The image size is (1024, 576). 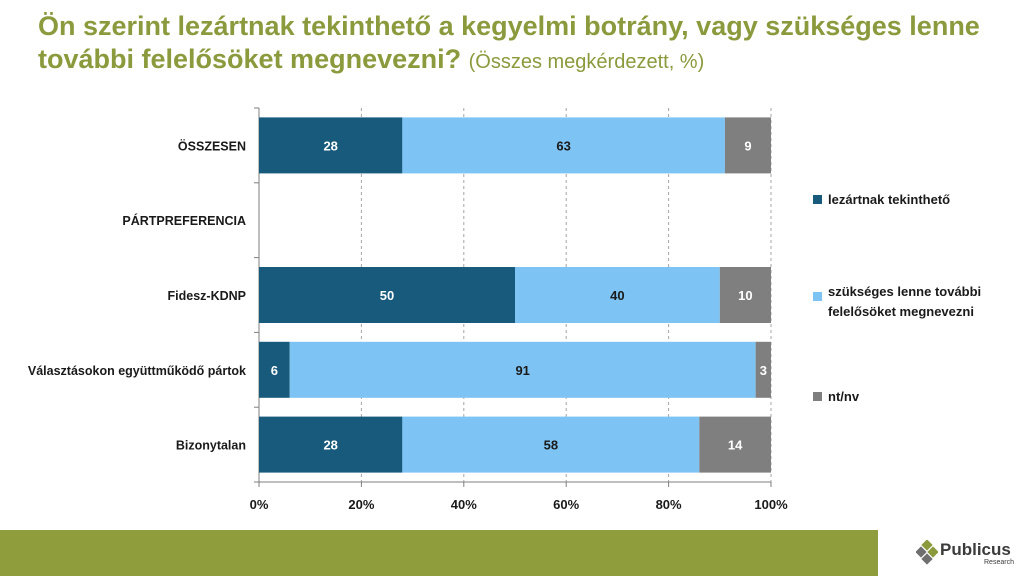 I want to click on data-label: 3, so click(x=763, y=370).